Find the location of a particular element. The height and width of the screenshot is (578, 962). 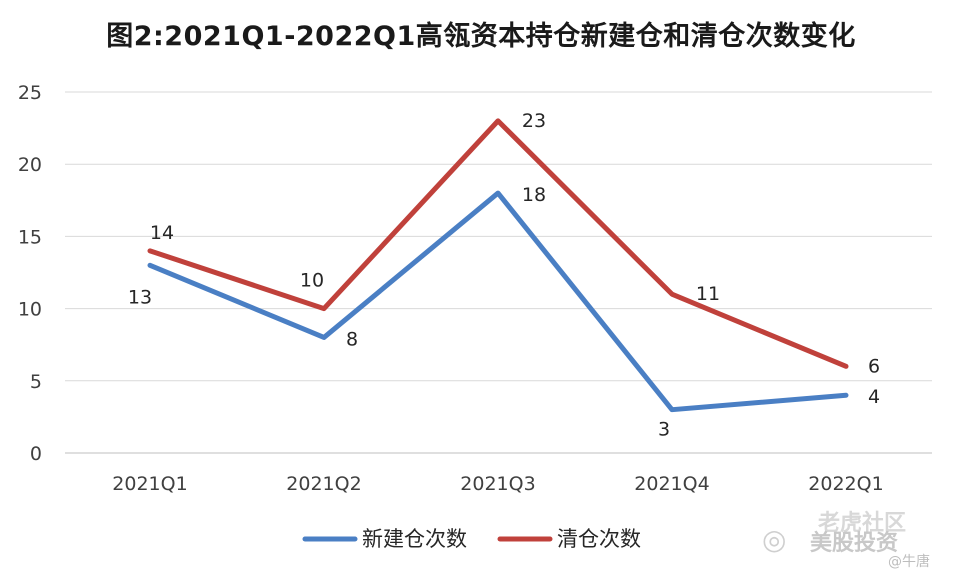

legend-label: 新建仓次数 is located at coordinates (414, 539).